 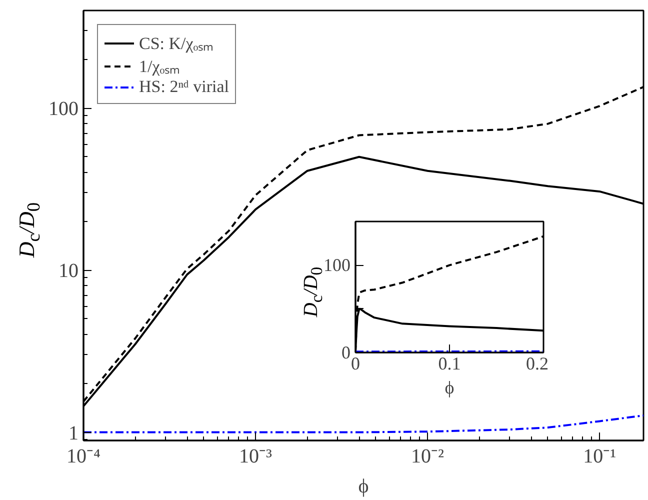 What do you see at coordinates (427, 457) in the screenshot?
I see `x-tick-label: 10⁻²` at bounding box center [427, 457].